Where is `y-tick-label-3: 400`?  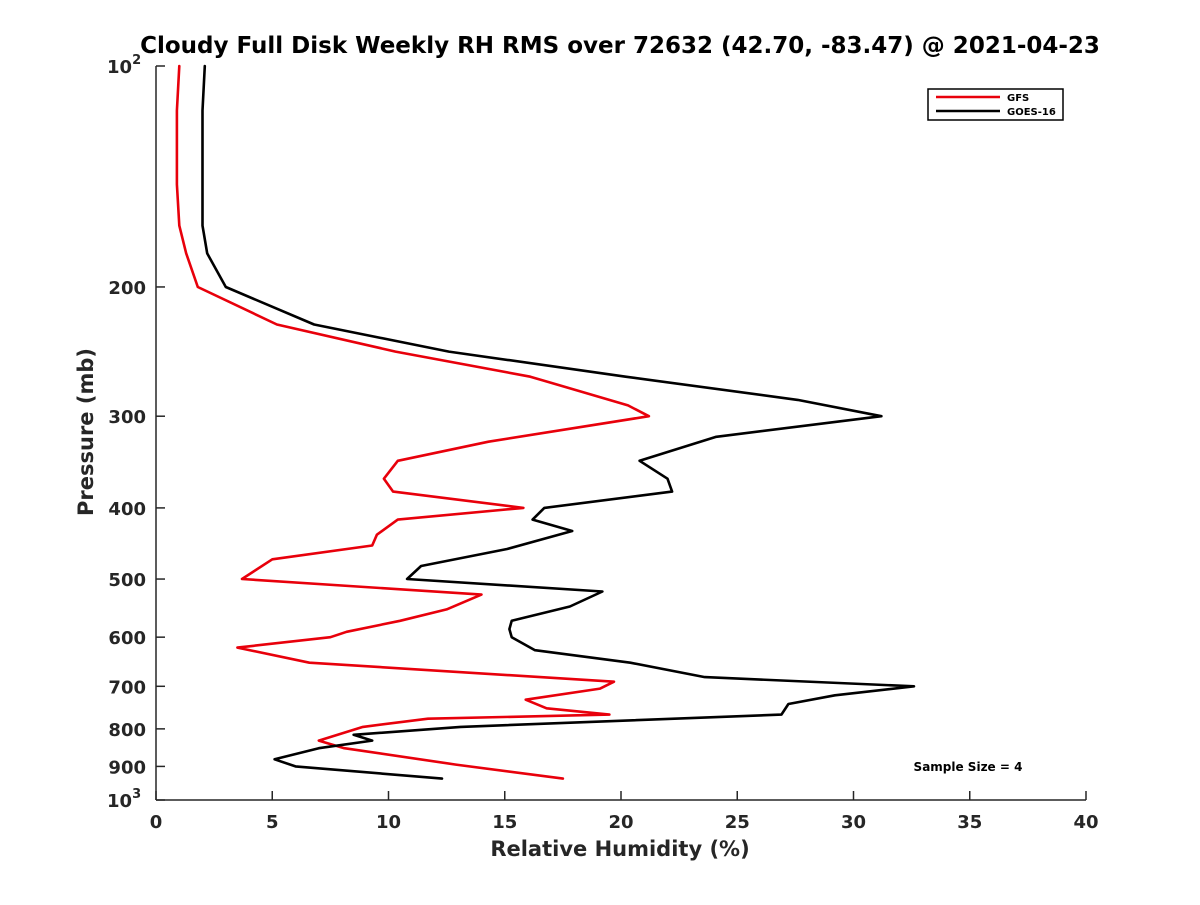
y-tick-label-3: 400 is located at coordinates (127, 509).